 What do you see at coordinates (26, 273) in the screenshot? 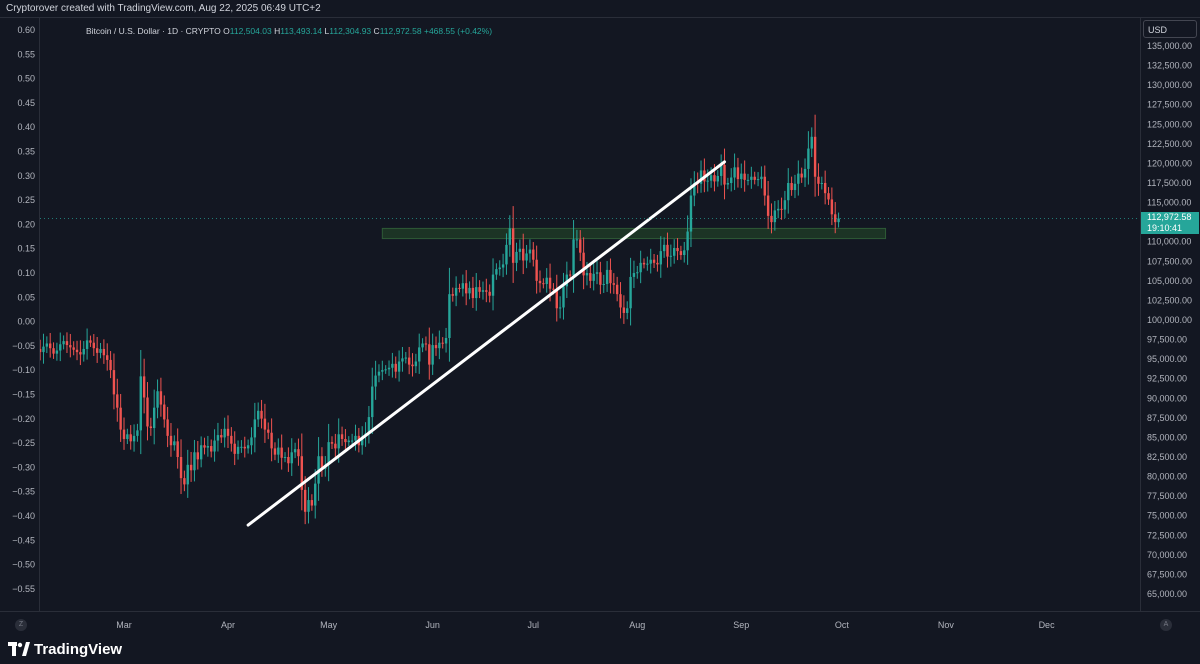
I see `percent-tick-label: 0.10` at bounding box center [26, 273].